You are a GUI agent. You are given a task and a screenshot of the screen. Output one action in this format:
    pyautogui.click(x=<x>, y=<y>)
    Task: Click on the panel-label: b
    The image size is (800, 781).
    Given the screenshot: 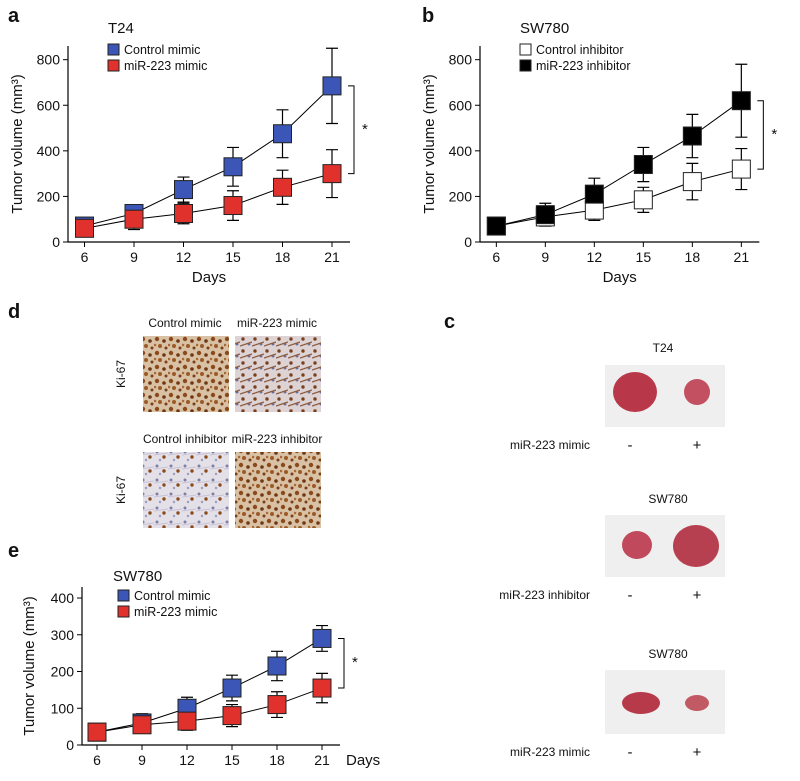 What is the action you would take?
    pyautogui.click(x=428, y=16)
    